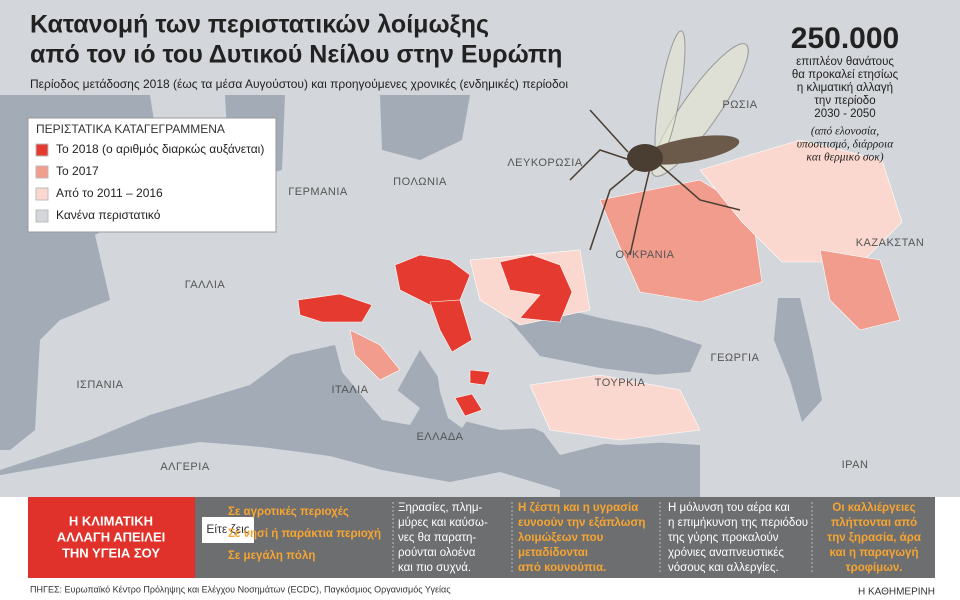  Describe the element at coordinates (873, 568) in the screenshot. I see `panel-line: τροφίμων.` at that location.